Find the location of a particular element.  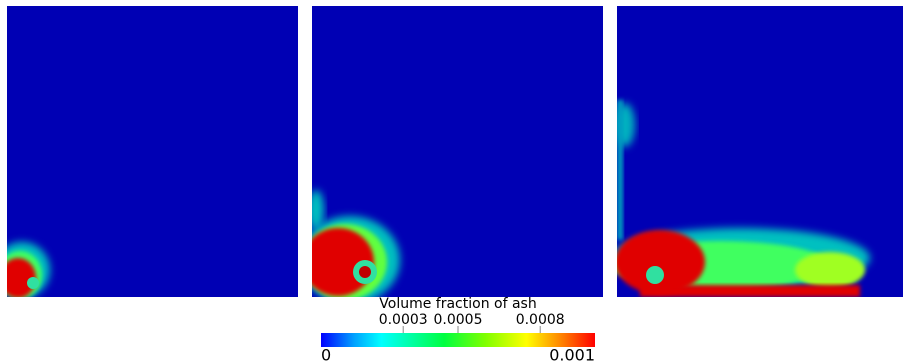

min-label: 0 is located at coordinates (326, 355).